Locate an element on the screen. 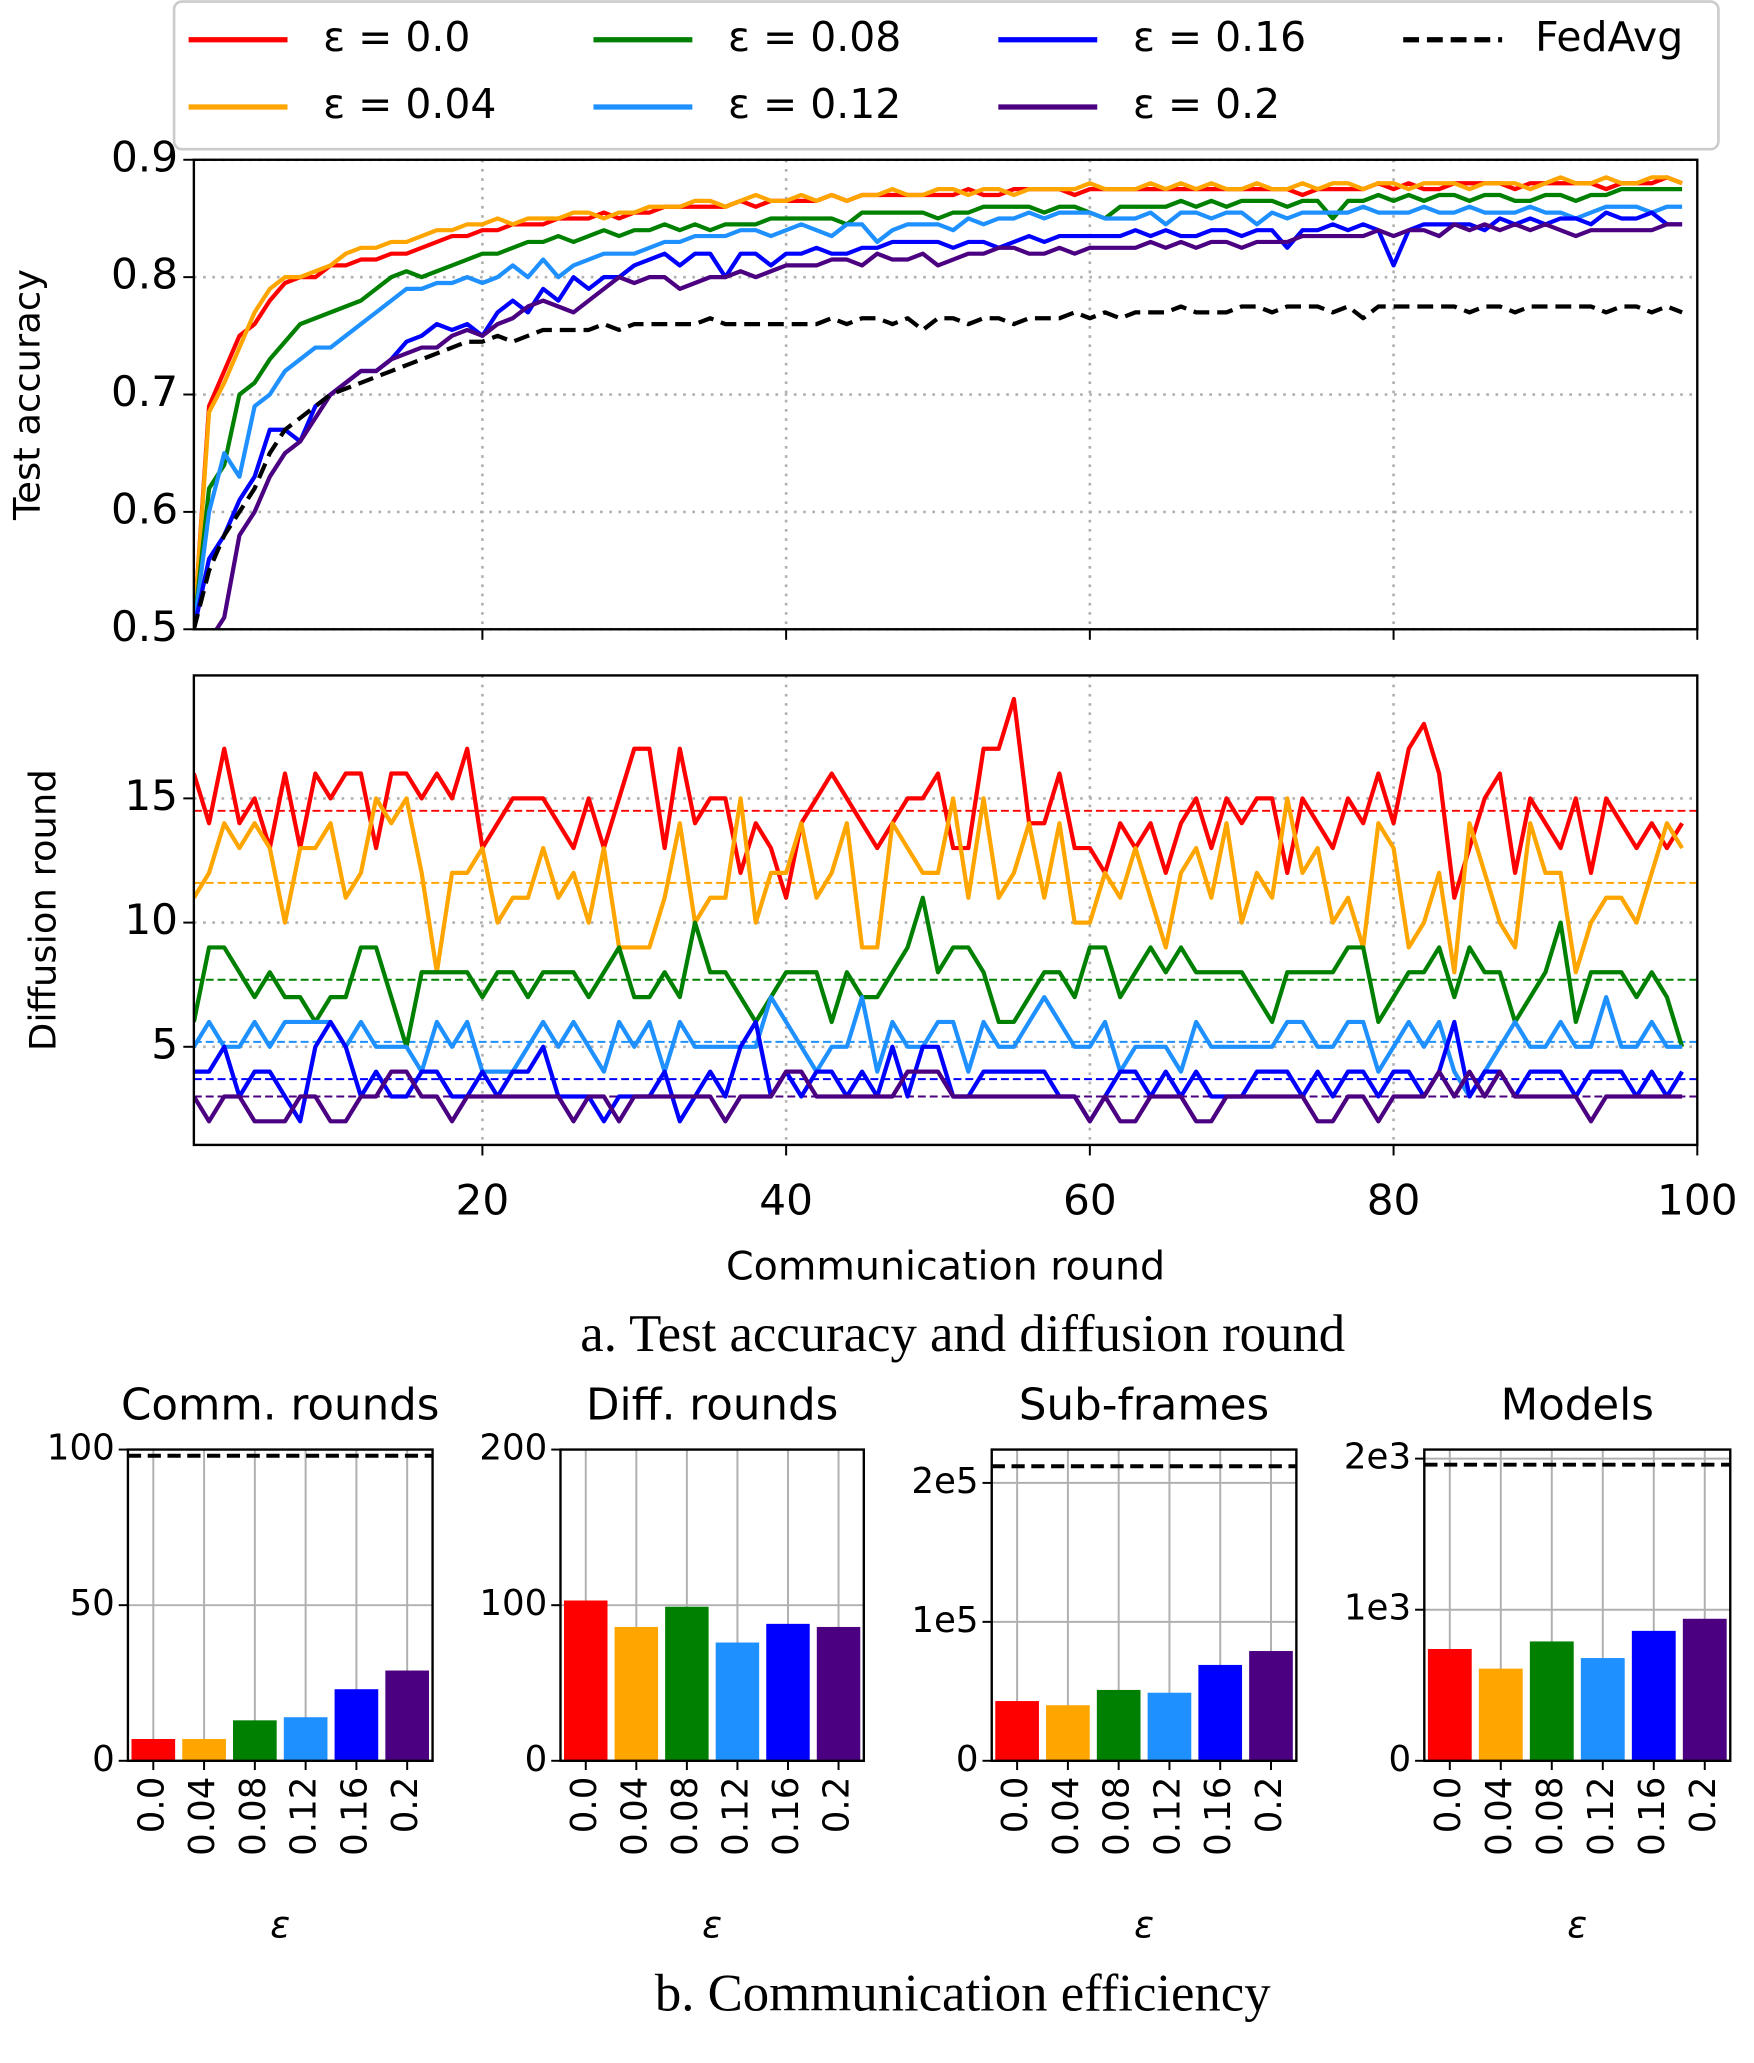 This screenshot has width=1754, height=2063. y-tick-label: 200 is located at coordinates (513, 1448).